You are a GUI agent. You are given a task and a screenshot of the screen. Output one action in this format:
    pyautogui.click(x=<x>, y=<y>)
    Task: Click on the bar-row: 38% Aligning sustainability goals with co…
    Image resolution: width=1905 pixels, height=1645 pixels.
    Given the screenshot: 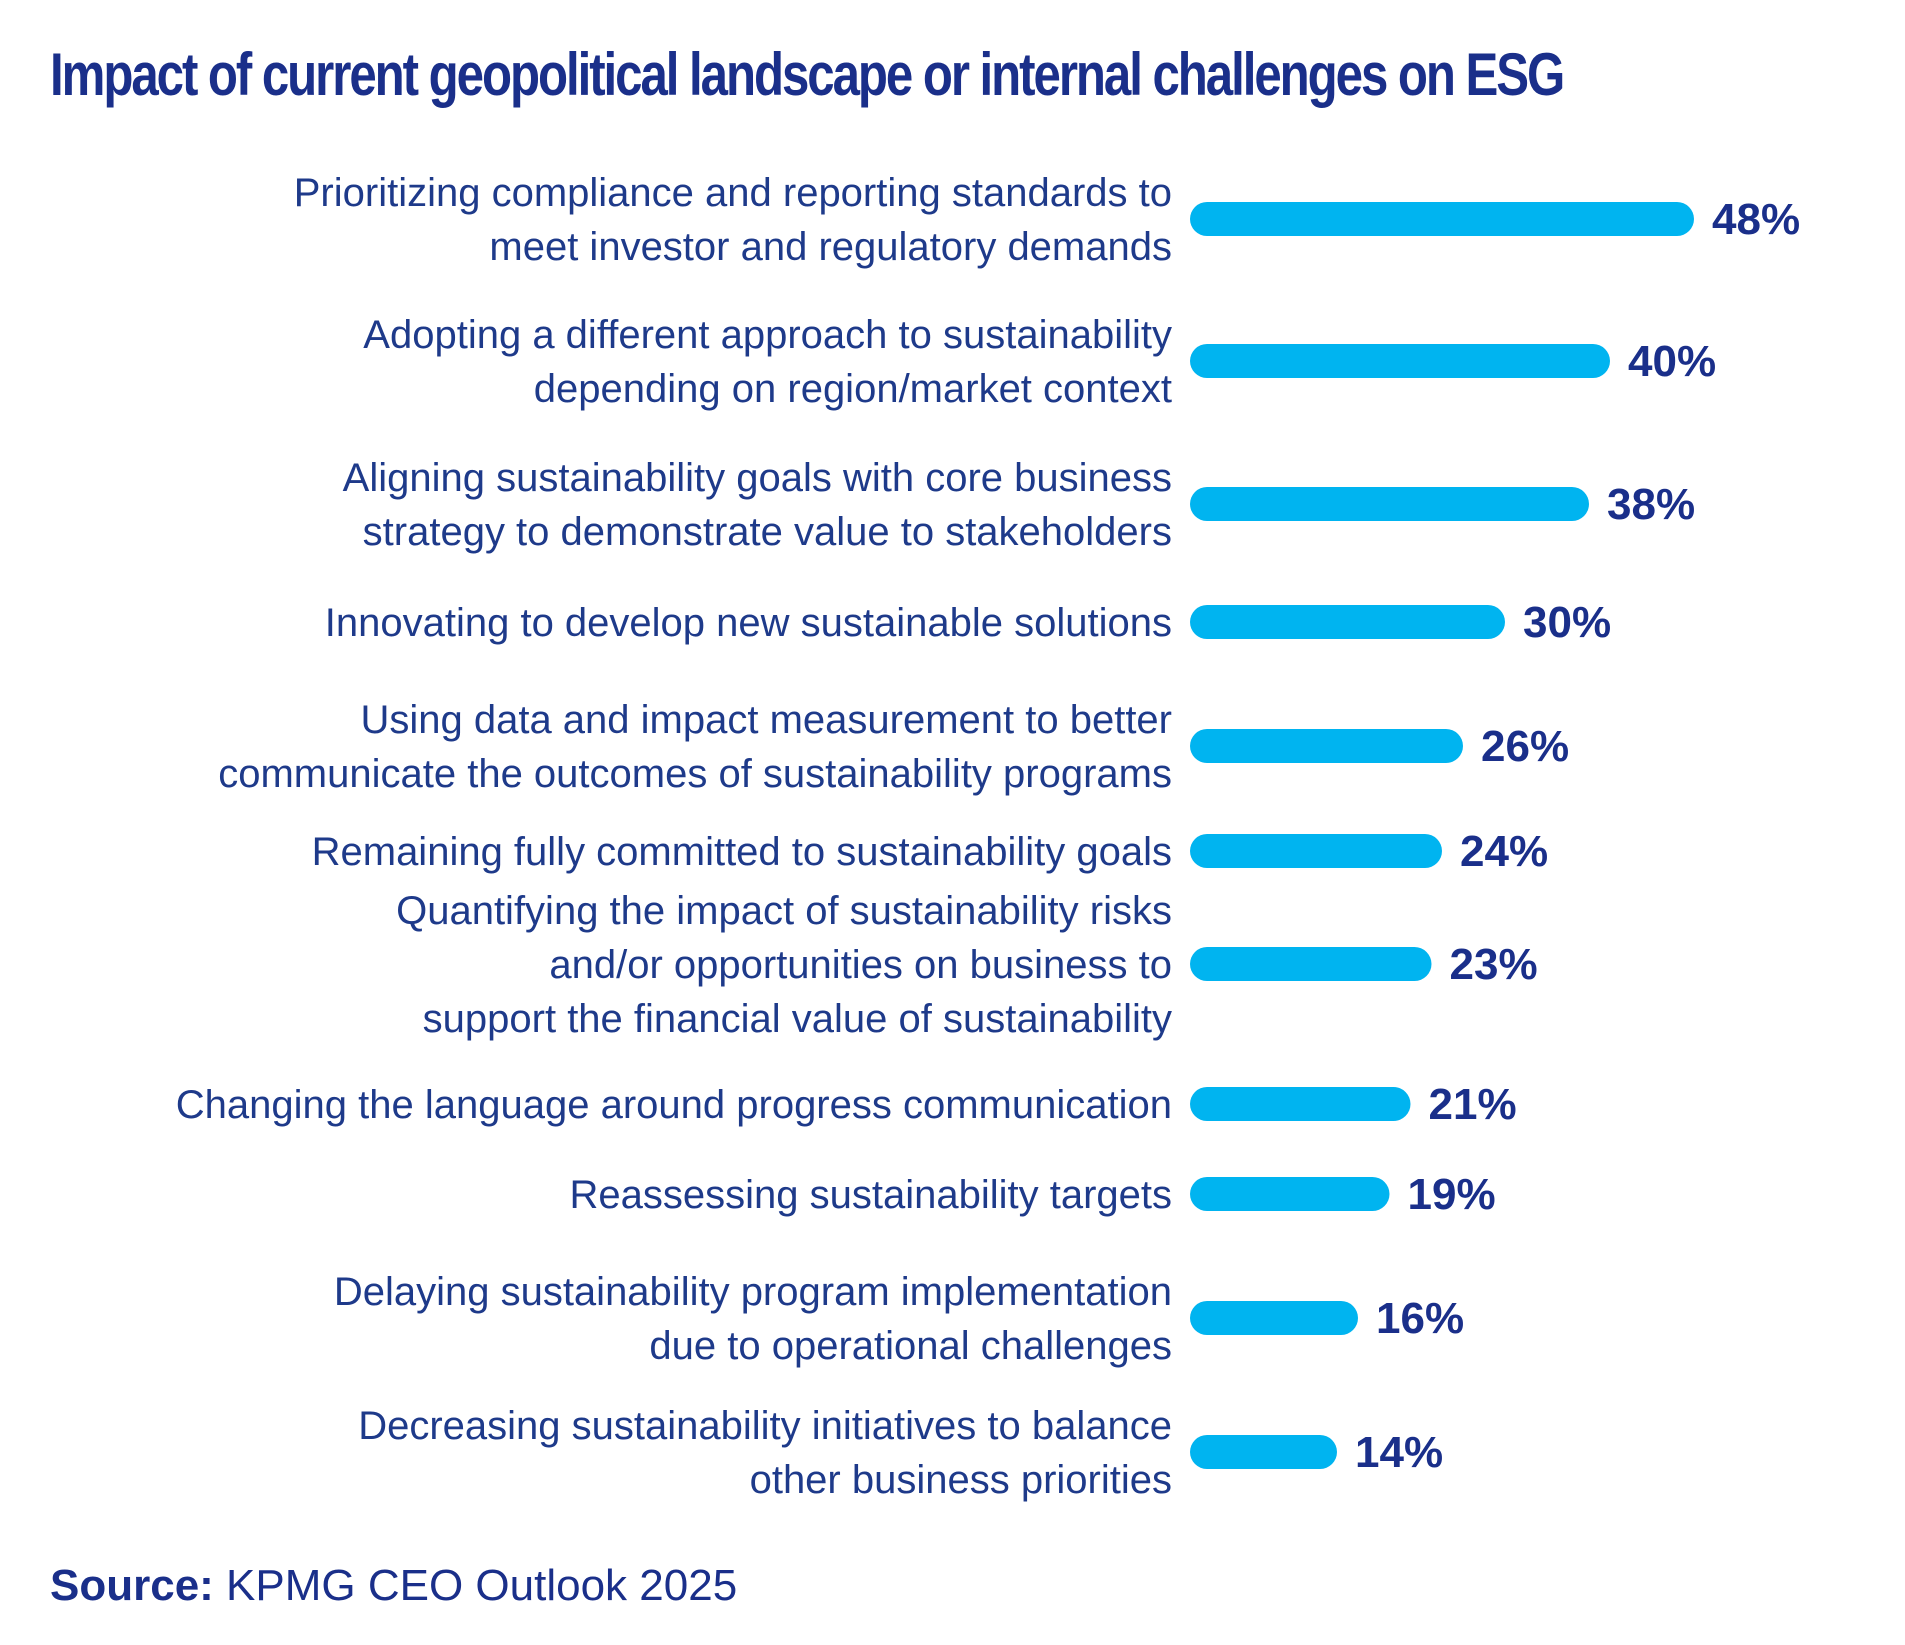 What is the action you would take?
    pyautogui.click(x=1019, y=505)
    